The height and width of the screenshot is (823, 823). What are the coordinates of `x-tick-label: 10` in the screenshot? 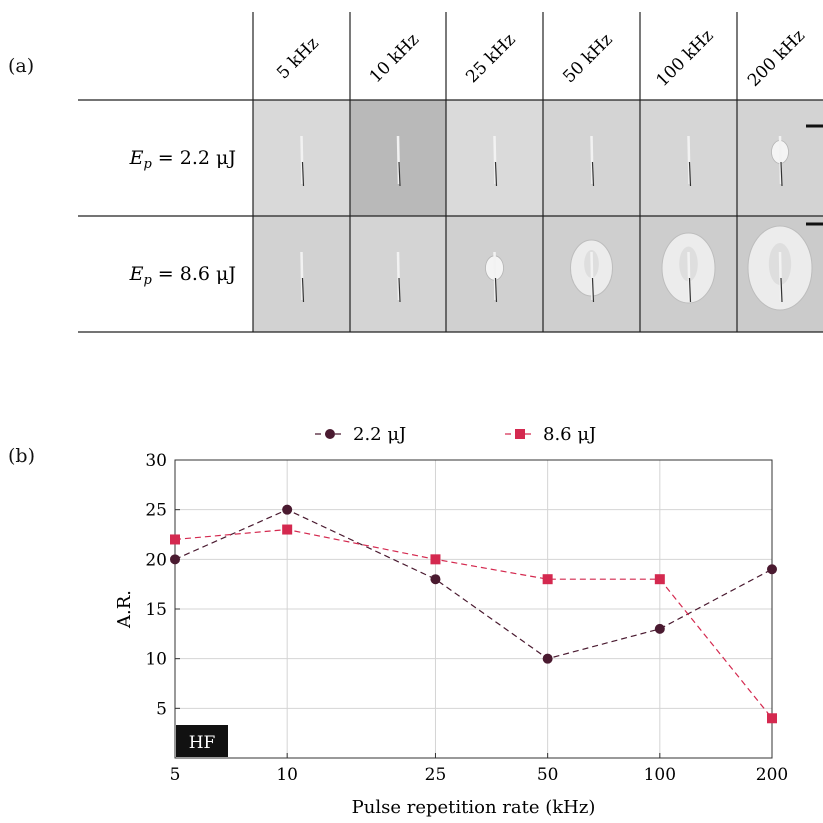 It's located at (287, 775).